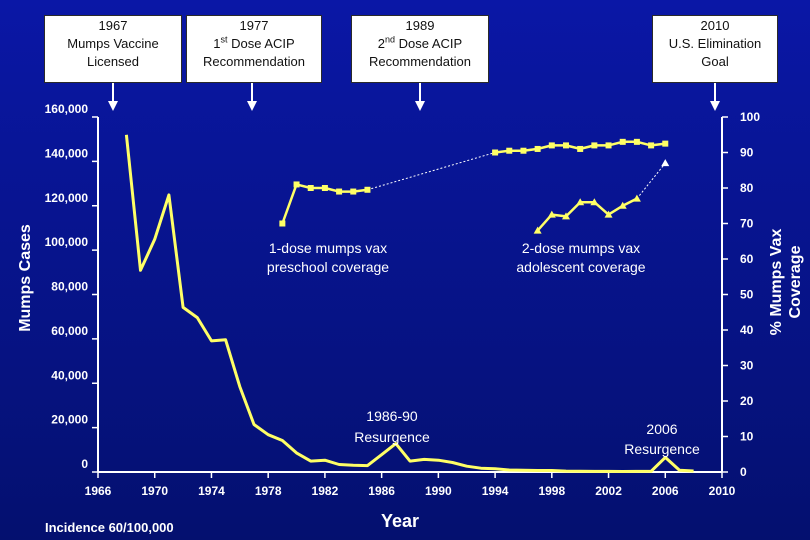 The width and height of the screenshot is (810, 540). I want to click on y-axis-right-title-line2: Coverage, so click(795, 281).